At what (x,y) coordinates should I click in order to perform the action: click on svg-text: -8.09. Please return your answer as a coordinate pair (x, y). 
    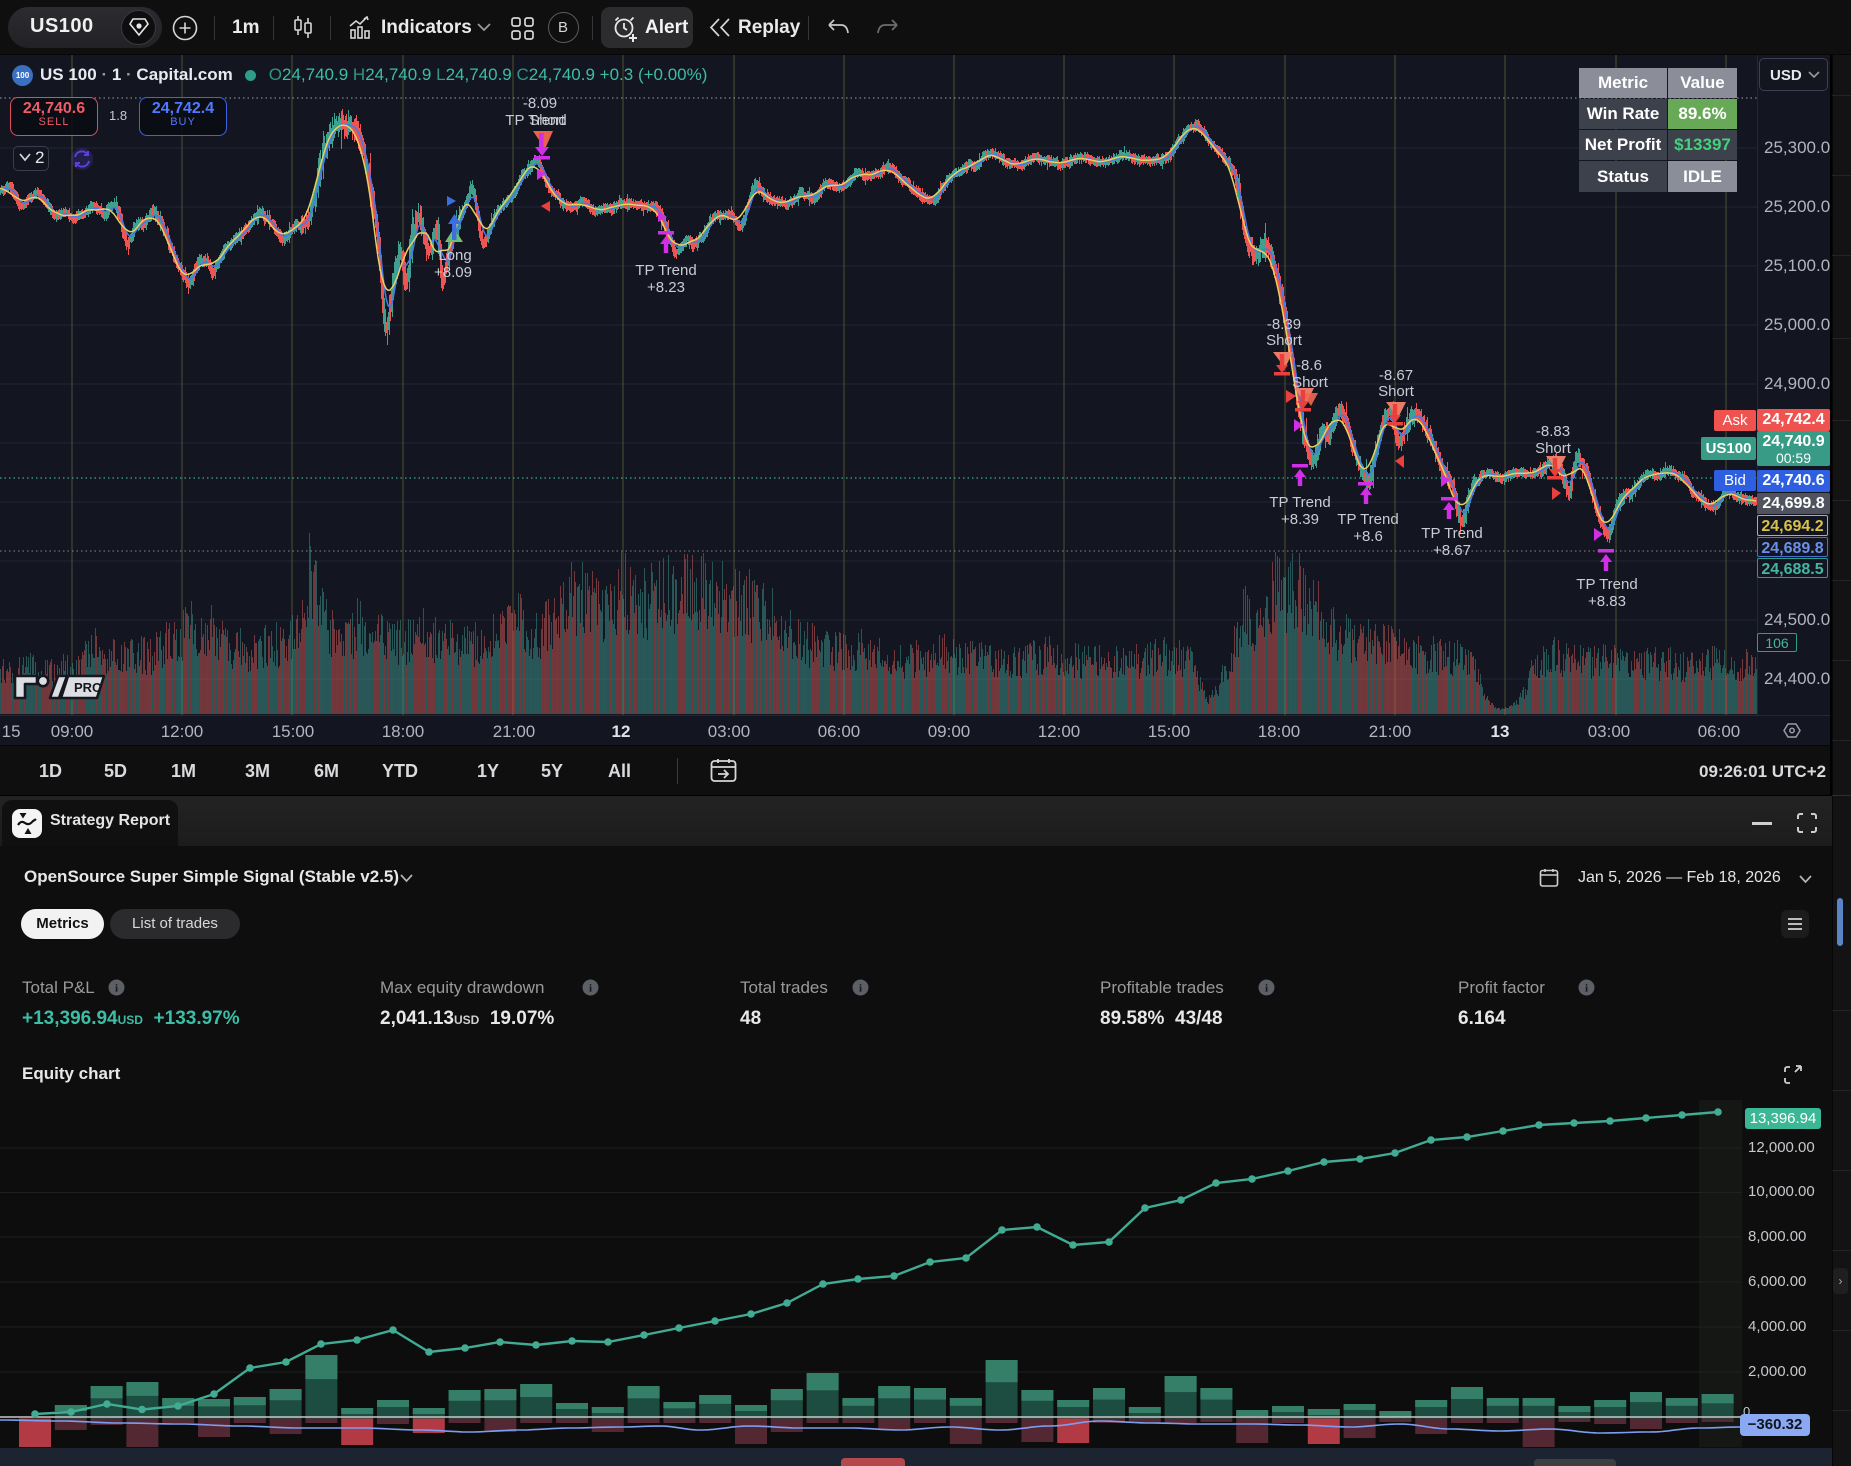
    Looking at the image, I should click on (540, 103).